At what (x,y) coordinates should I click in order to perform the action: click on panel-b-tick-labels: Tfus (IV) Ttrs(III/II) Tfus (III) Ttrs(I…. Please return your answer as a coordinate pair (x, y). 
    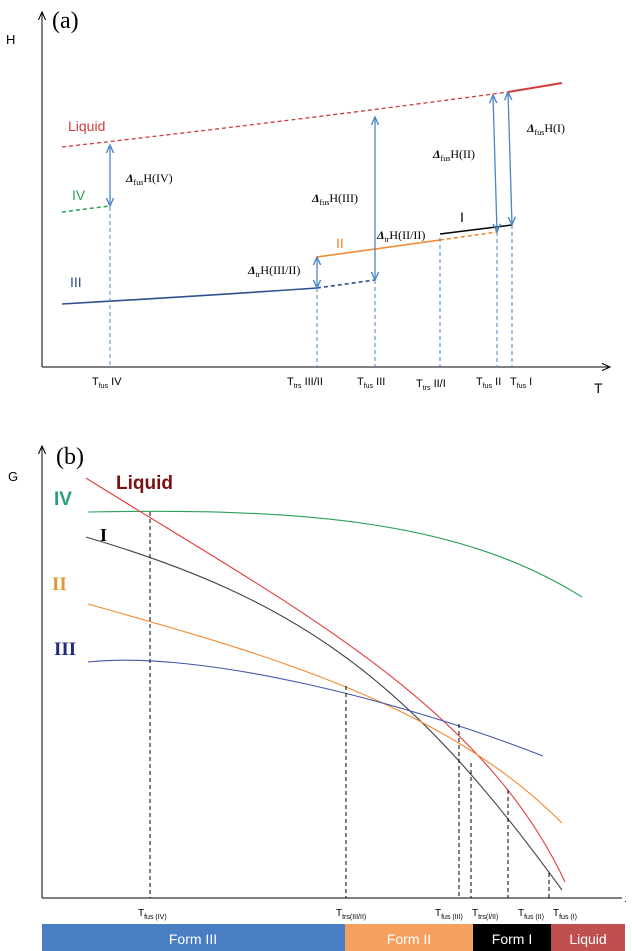
    Looking at the image, I should click on (357, 914).